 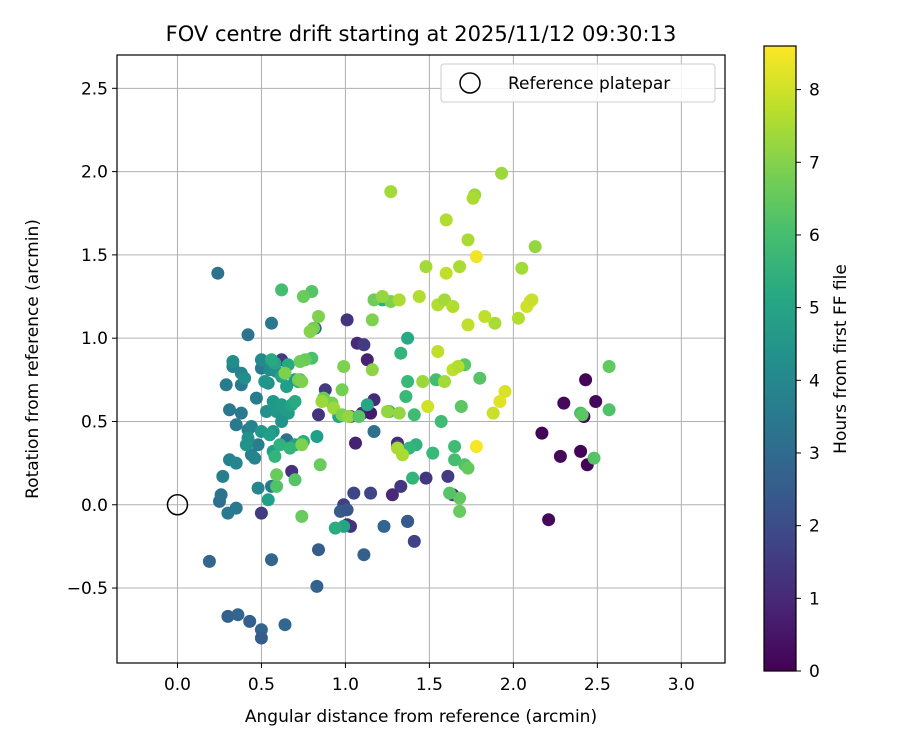 I want to click on colorbar-tick-label: 7, so click(x=814, y=163).